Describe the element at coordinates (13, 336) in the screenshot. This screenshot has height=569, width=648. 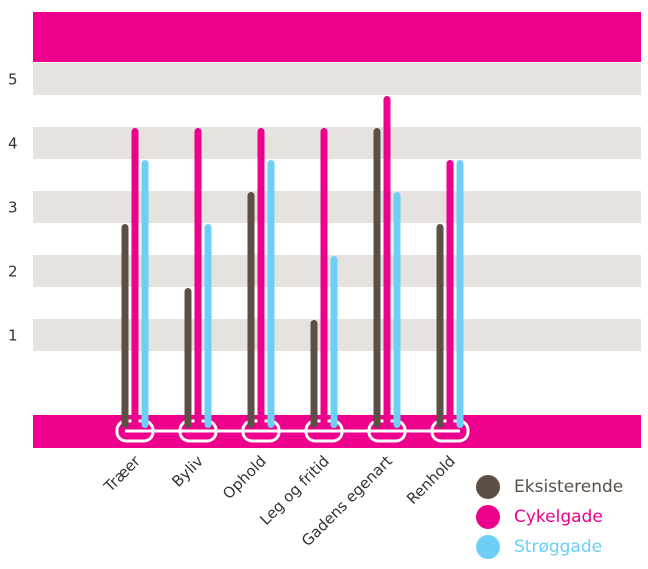
I see `y-tick-label: 1` at that location.